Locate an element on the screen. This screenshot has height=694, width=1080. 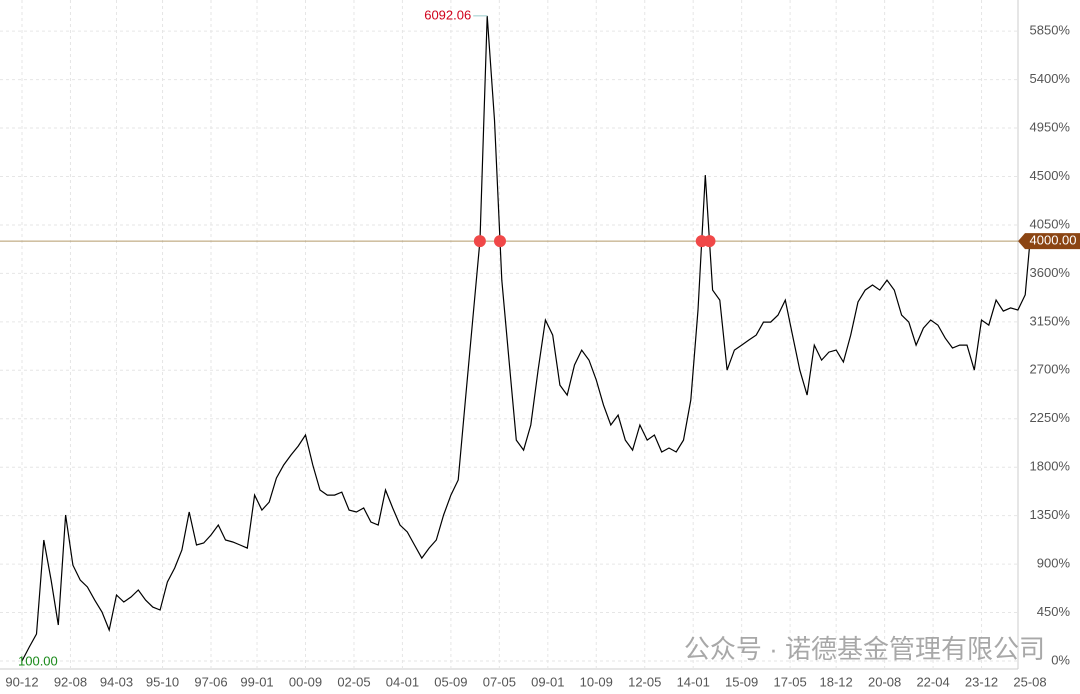
y-tick-label: 2250% is located at coordinates (1050, 417).